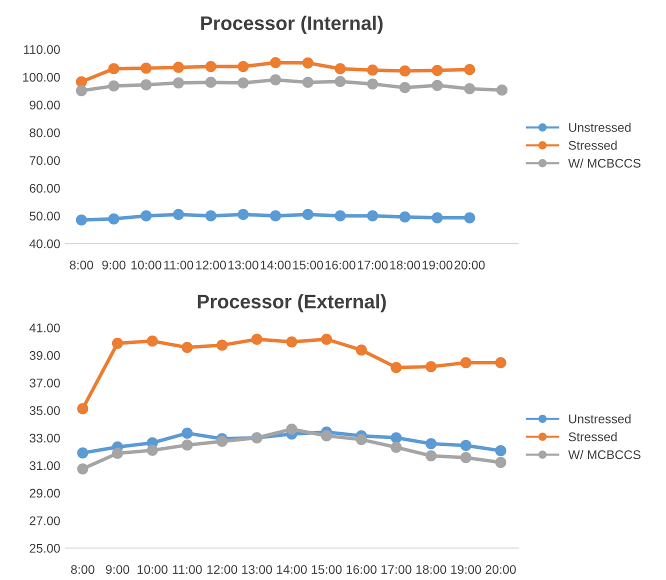 The height and width of the screenshot is (580, 666). I want to click on y-tick-label: 40.00, so click(44, 243).